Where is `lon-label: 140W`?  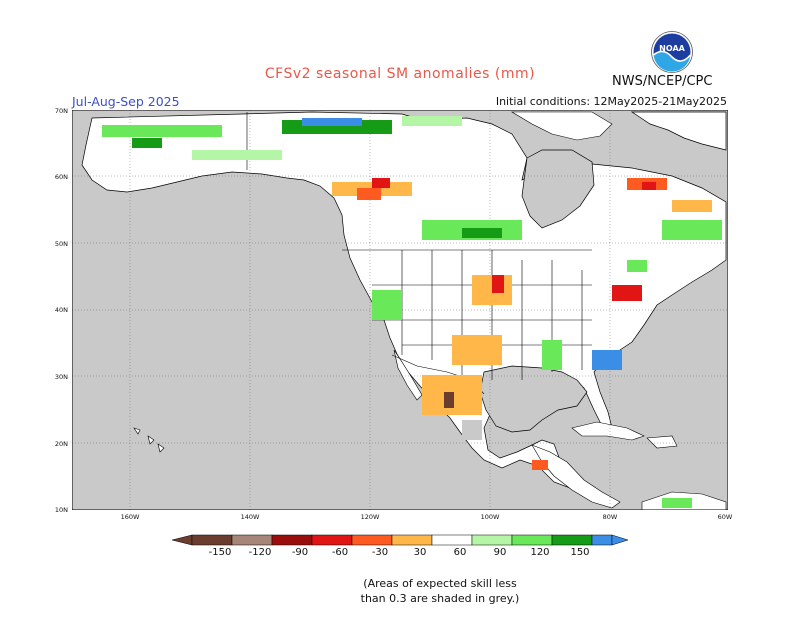 lon-label: 140W is located at coordinates (250, 517).